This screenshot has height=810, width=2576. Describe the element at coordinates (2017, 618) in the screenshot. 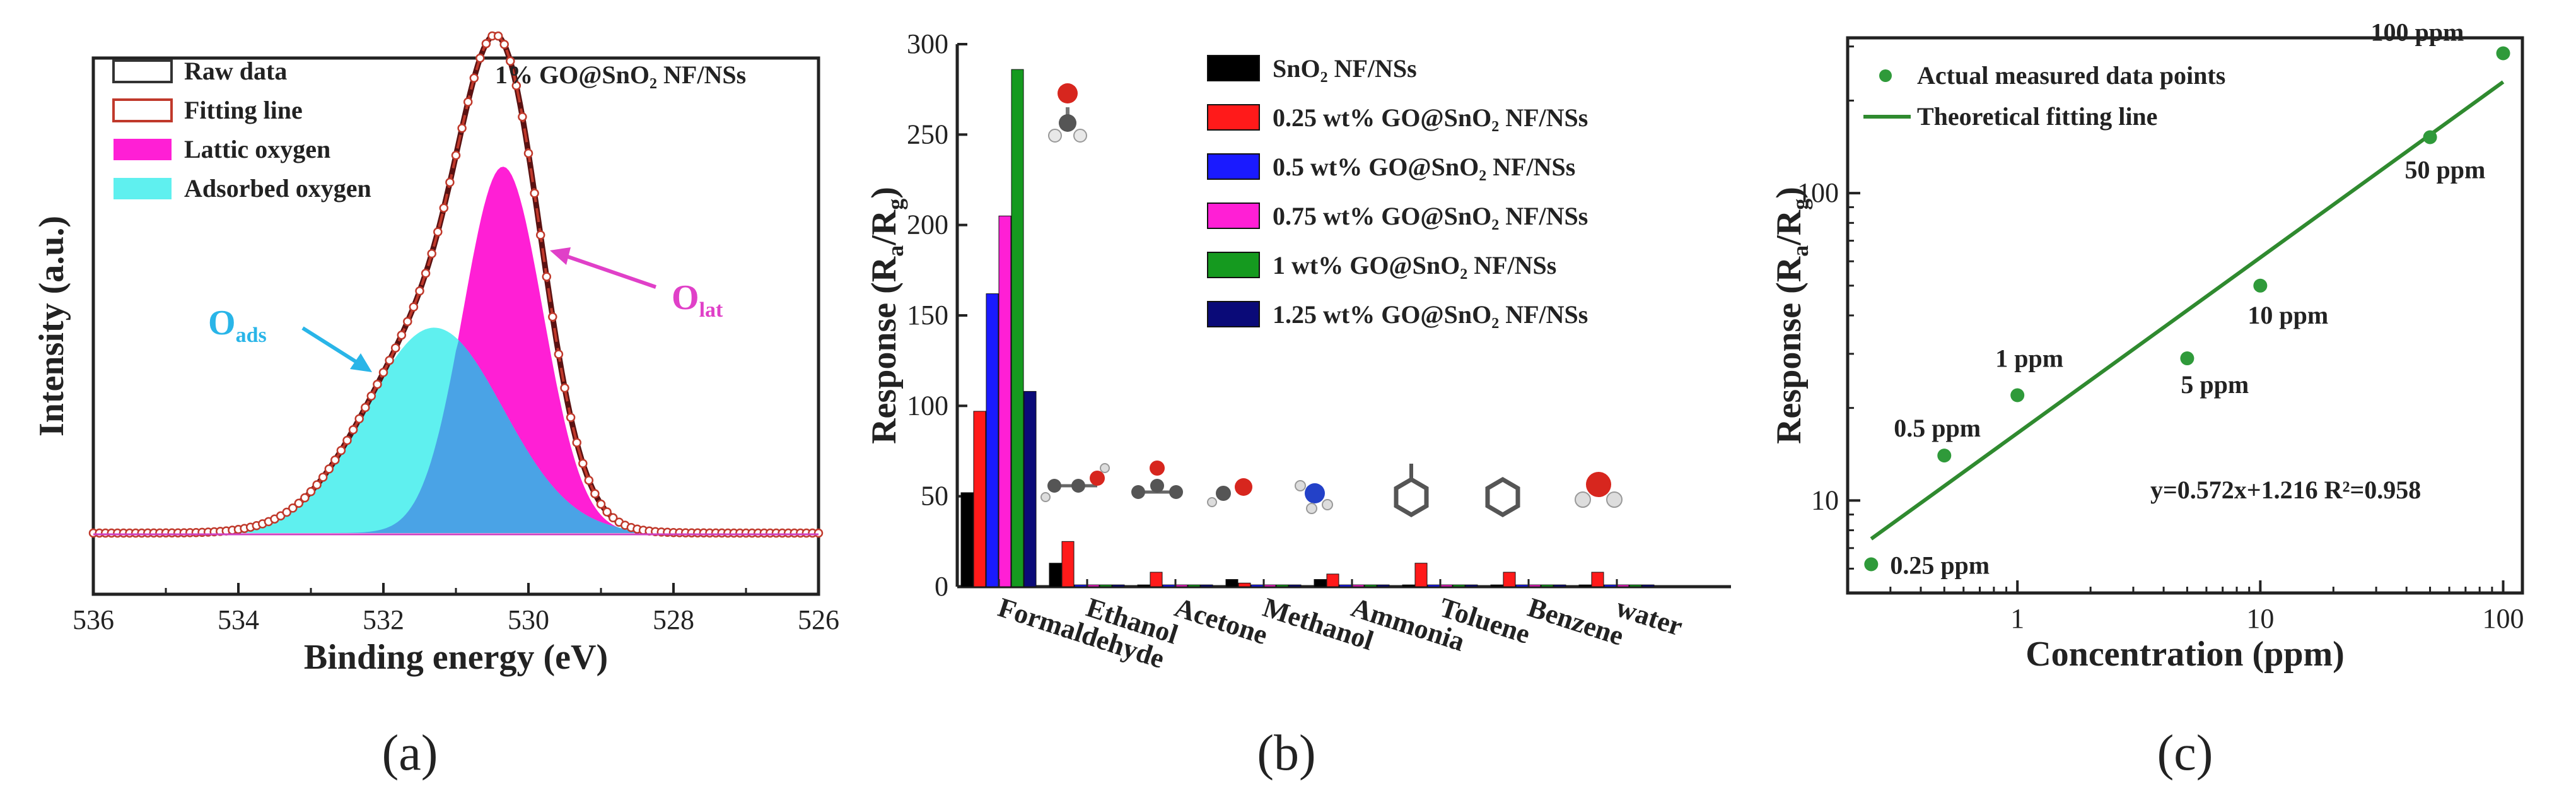

I see `x-tick-label: 1` at that location.